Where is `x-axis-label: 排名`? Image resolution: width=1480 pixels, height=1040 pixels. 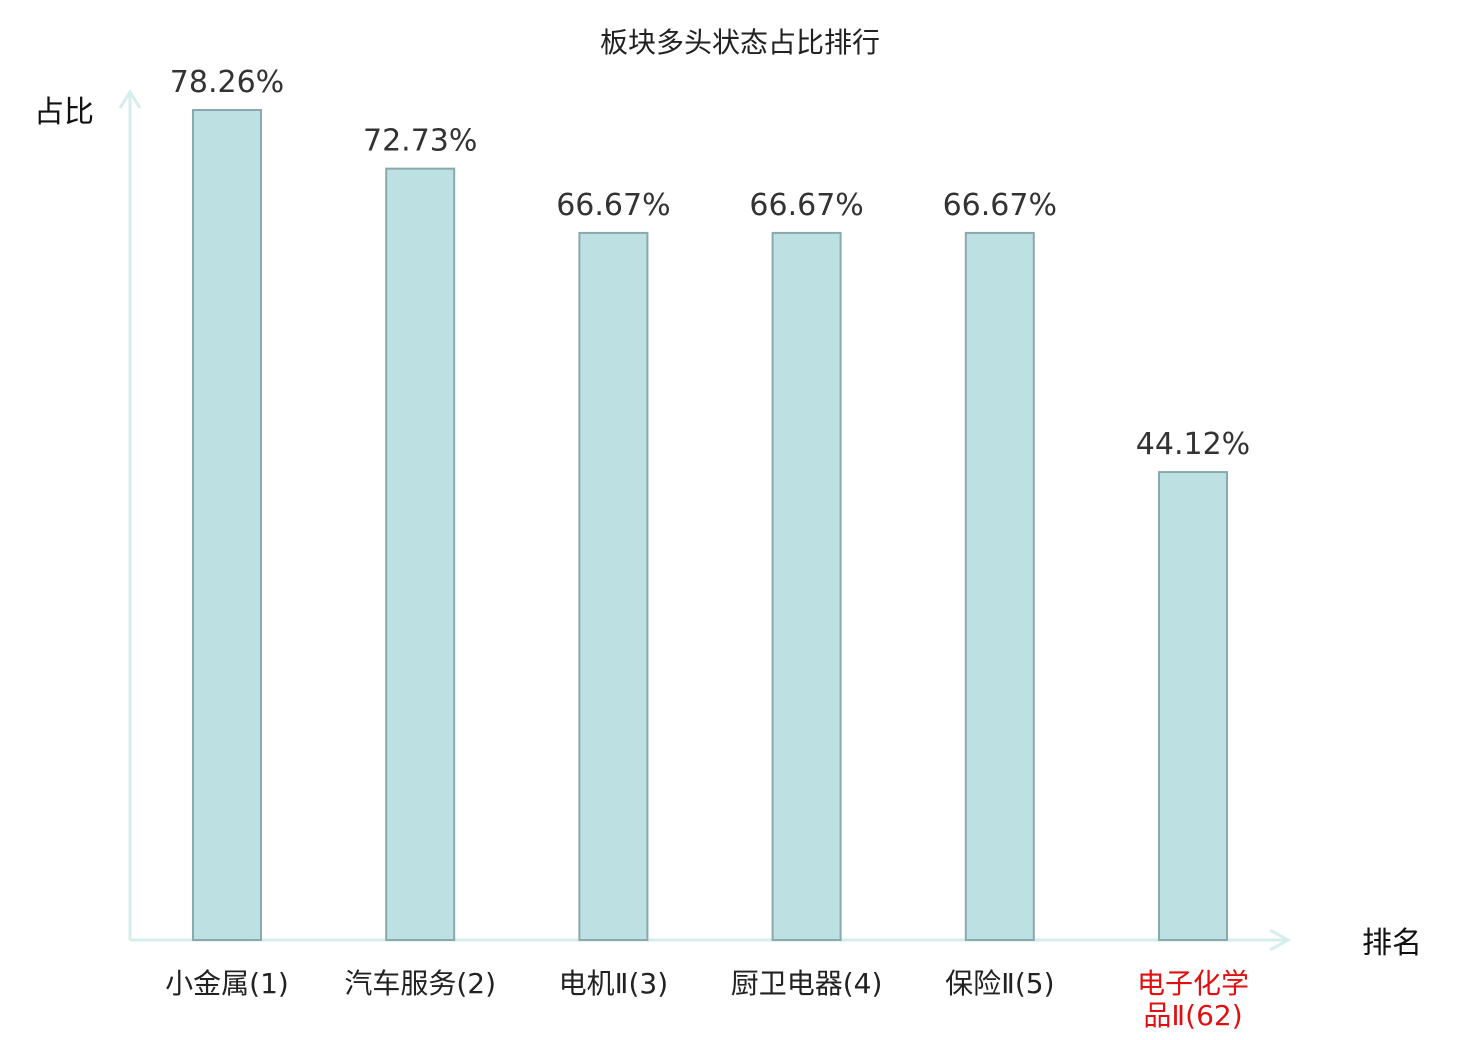 x-axis-label: 排名 is located at coordinates (1392, 943).